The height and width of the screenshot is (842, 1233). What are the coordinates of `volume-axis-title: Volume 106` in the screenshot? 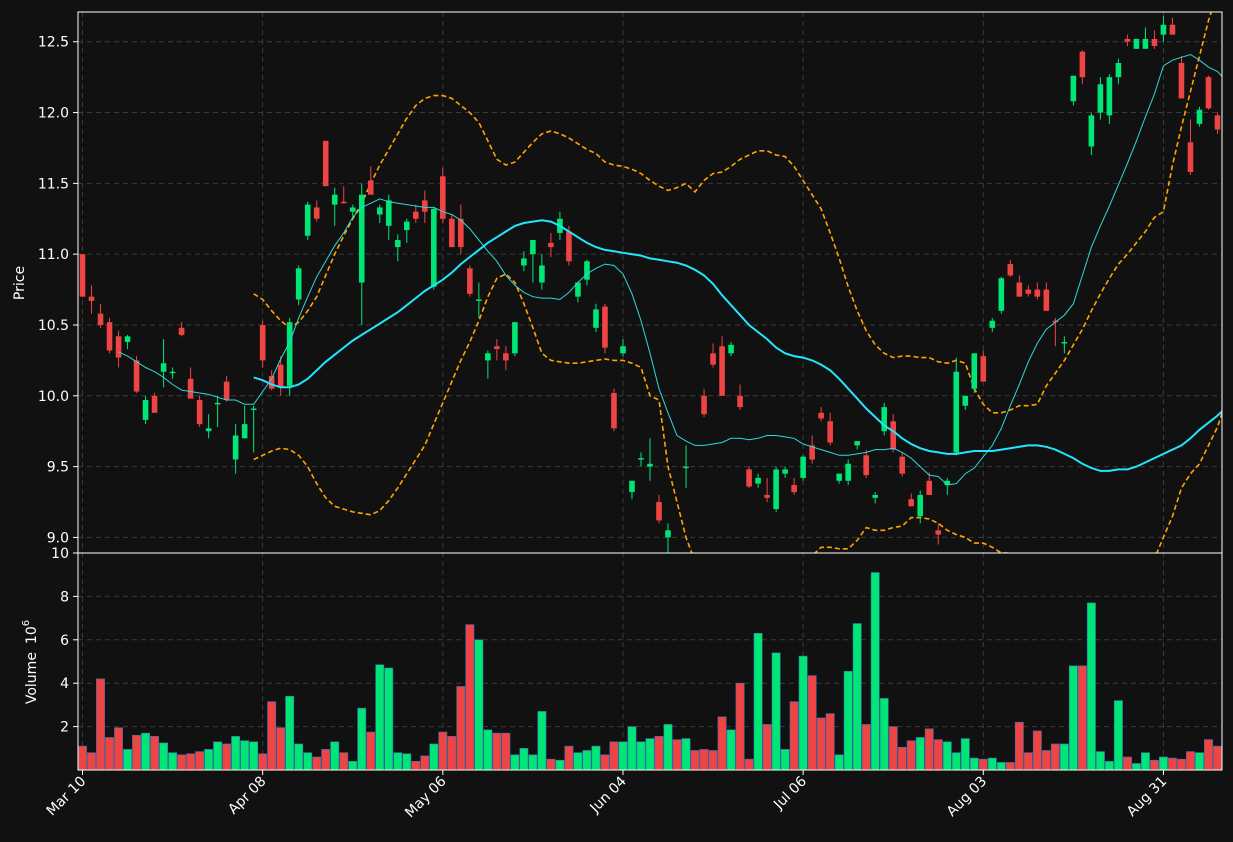 It's located at (30, 662).